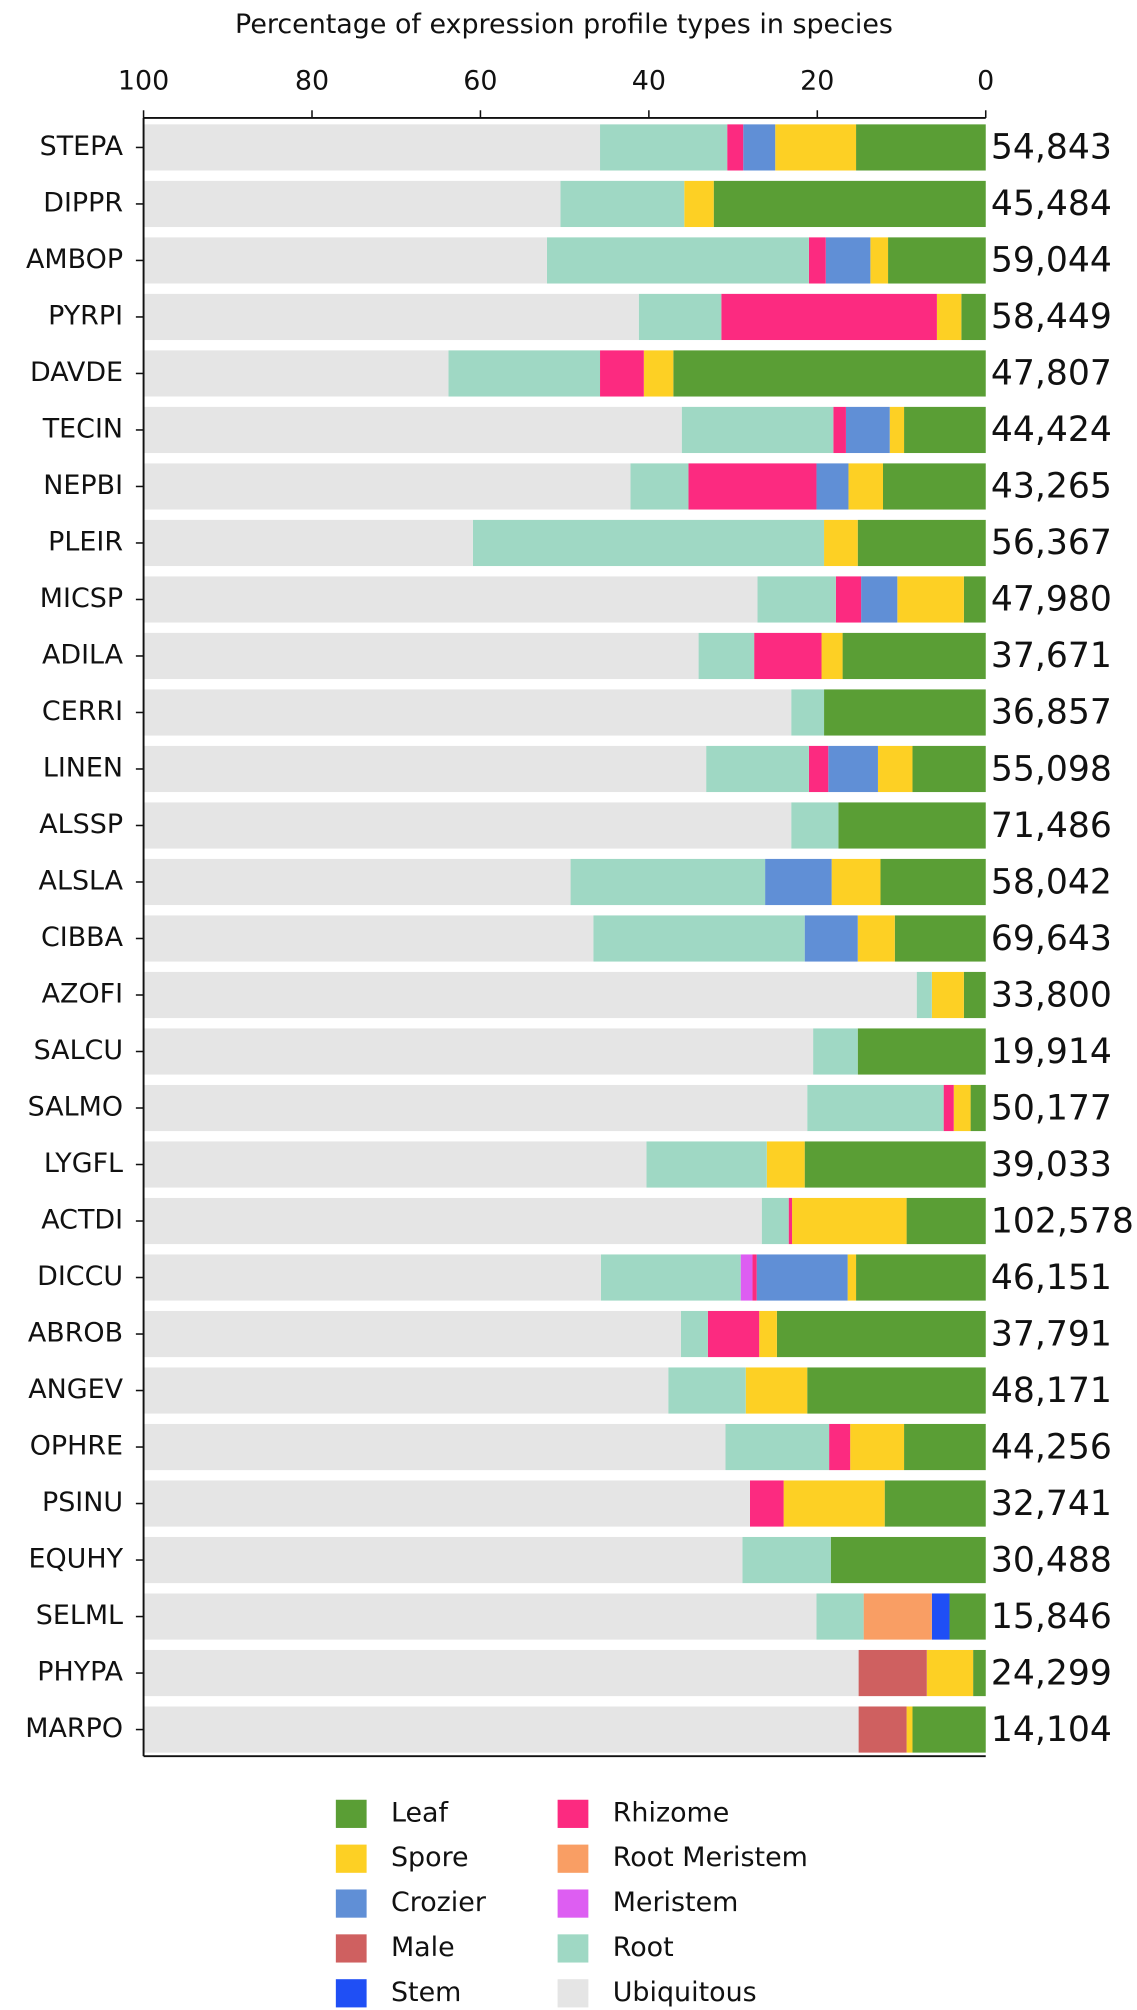 The image size is (1137, 2010). I want to click on y-tick-label: AMBOP, so click(74, 259).